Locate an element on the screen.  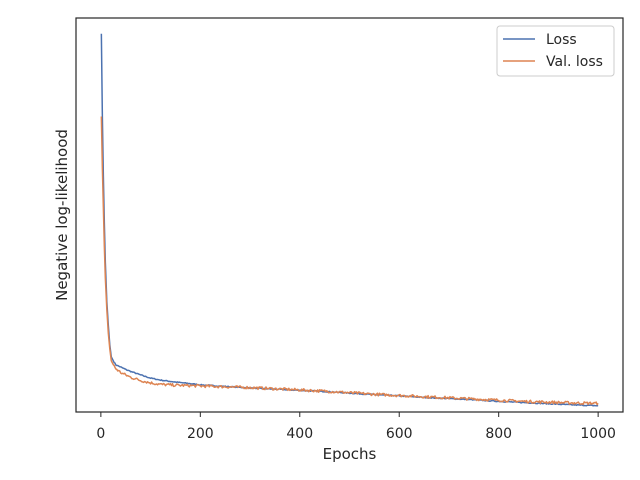
x-tick-label: 0 is located at coordinates (100, 434).